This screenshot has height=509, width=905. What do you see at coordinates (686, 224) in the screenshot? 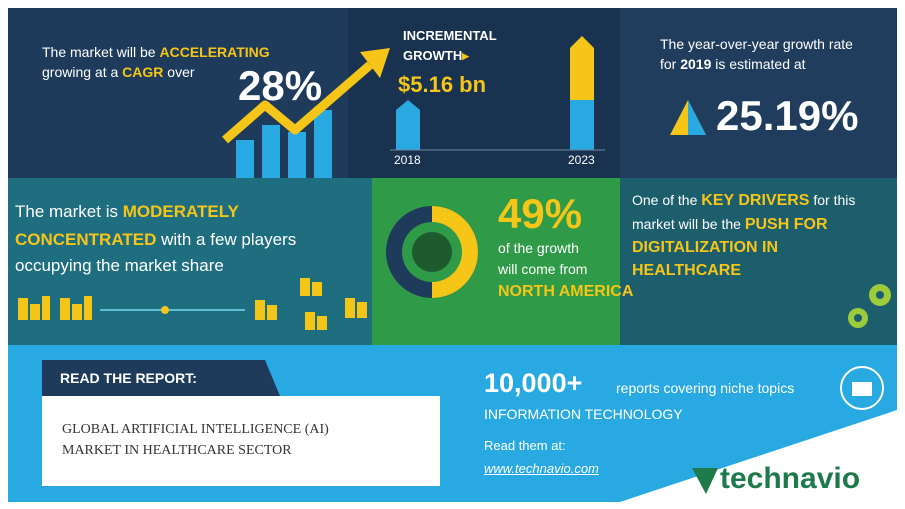
I see `text: market will be the` at bounding box center [686, 224].